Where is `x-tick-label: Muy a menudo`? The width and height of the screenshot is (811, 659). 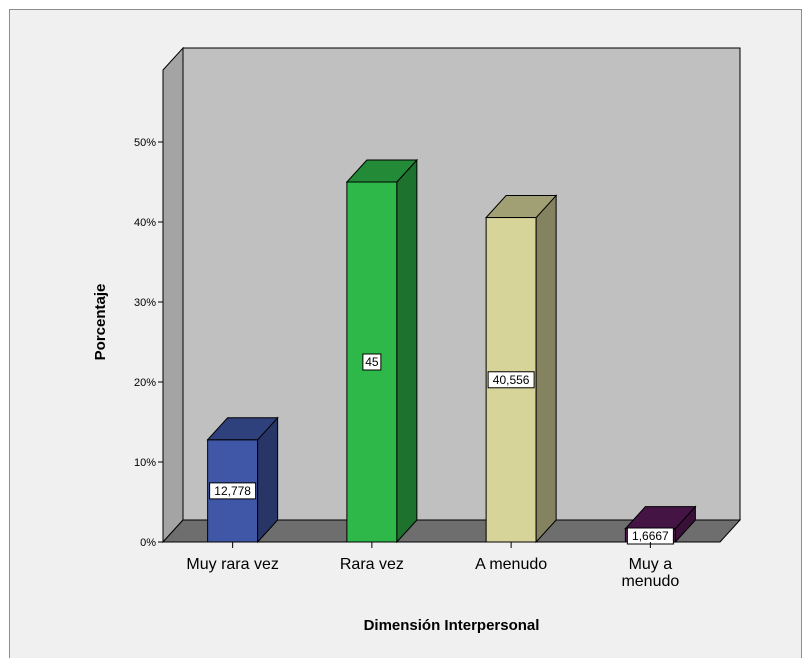 x-tick-label: Muy a menudo is located at coordinates (650, 573).